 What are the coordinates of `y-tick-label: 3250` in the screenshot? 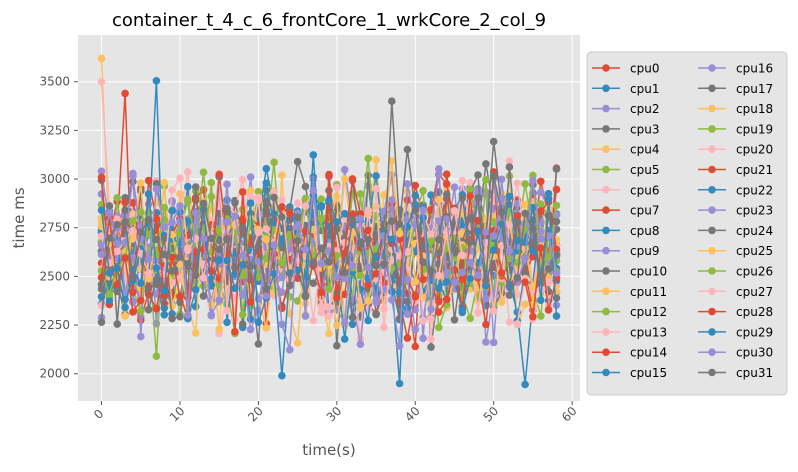 It's located at (54, 130).